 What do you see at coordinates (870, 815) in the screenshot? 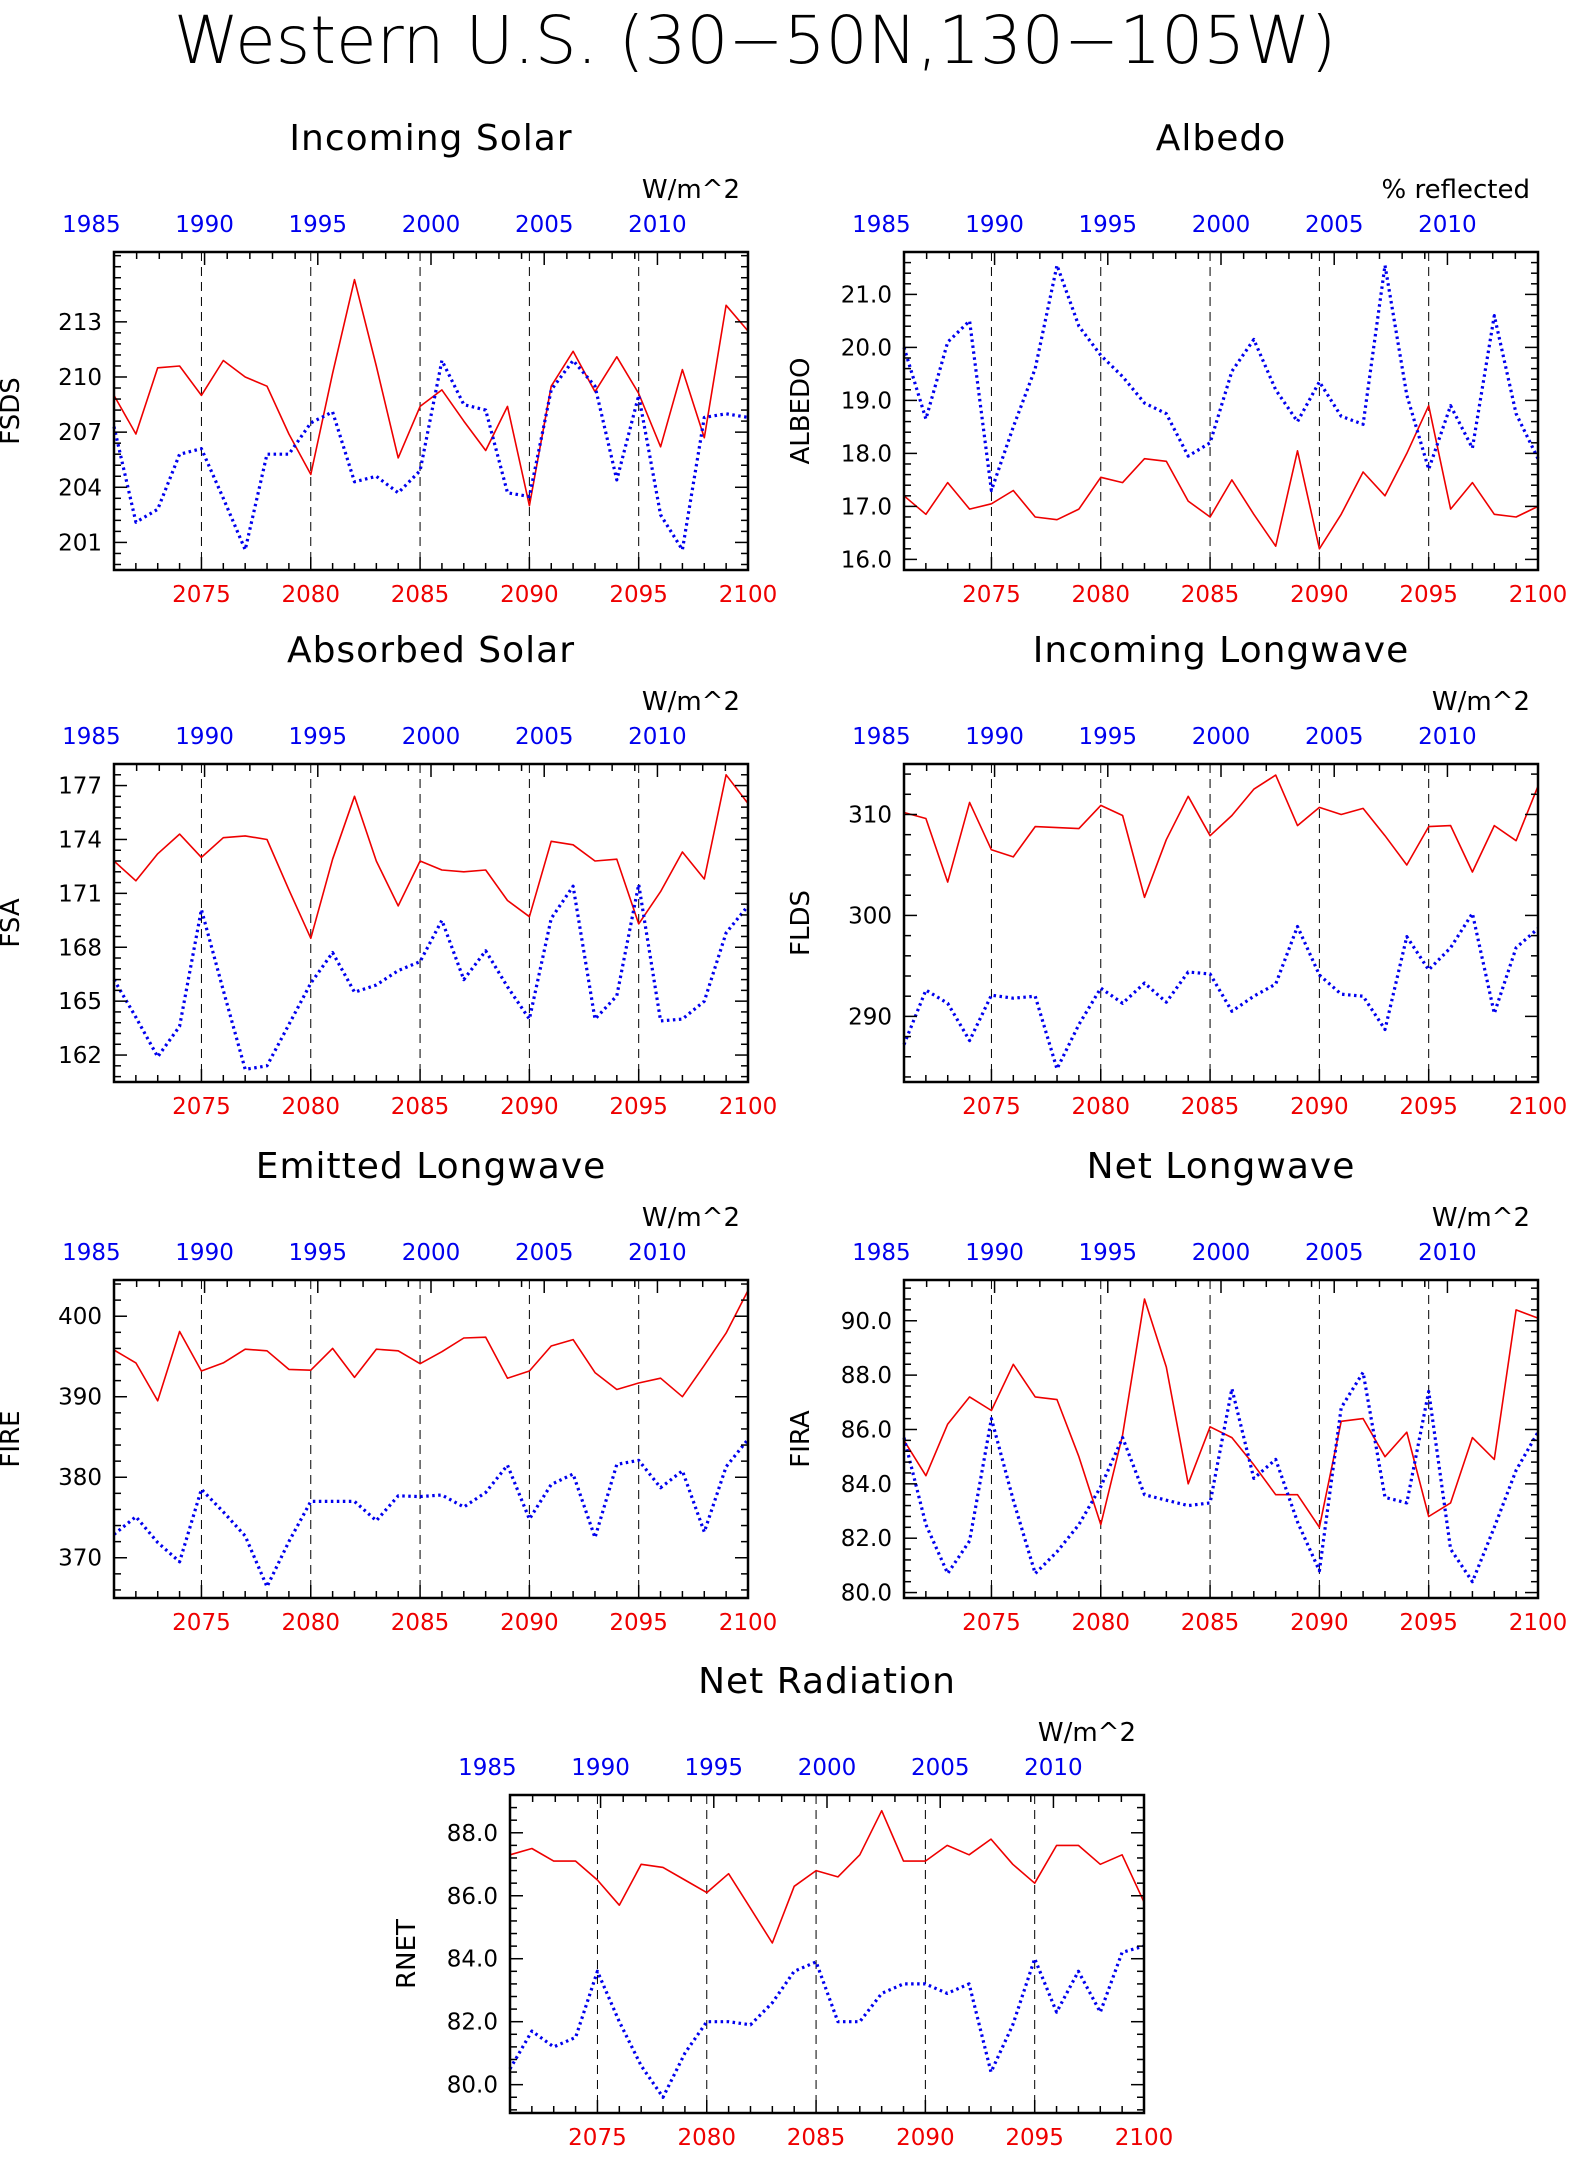
I see `y-tick-label: 310` at bounding box center [870, 815].